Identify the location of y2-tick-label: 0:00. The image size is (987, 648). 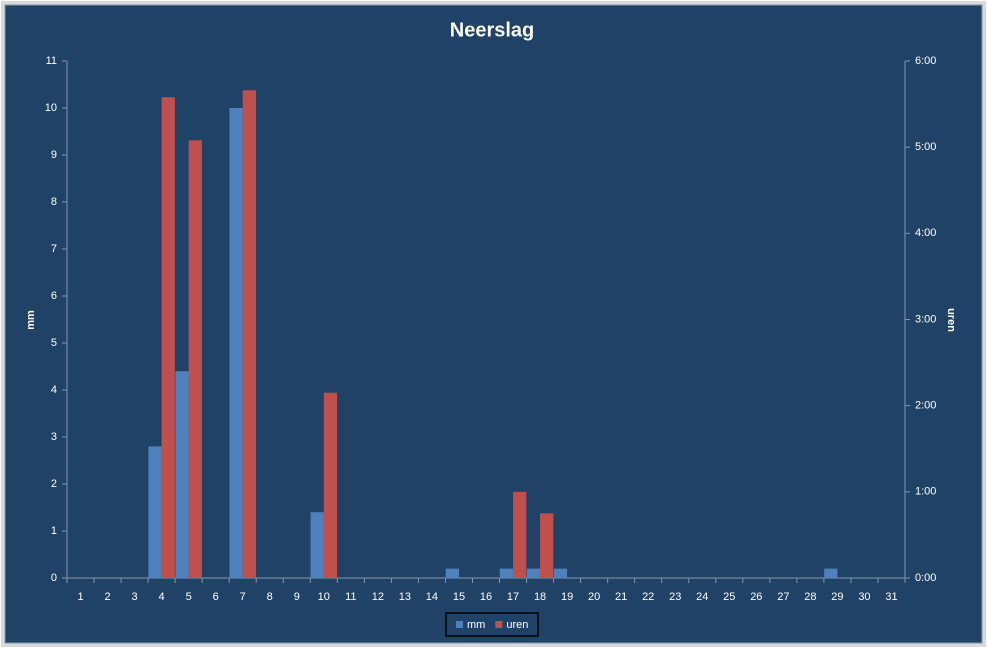
(925, 578).